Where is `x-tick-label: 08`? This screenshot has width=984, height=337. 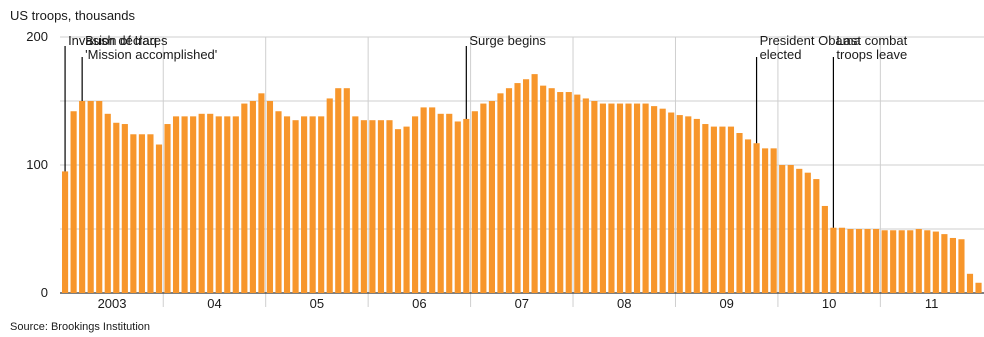 x-tick-label: 08 is located at coordinates (624, 303).